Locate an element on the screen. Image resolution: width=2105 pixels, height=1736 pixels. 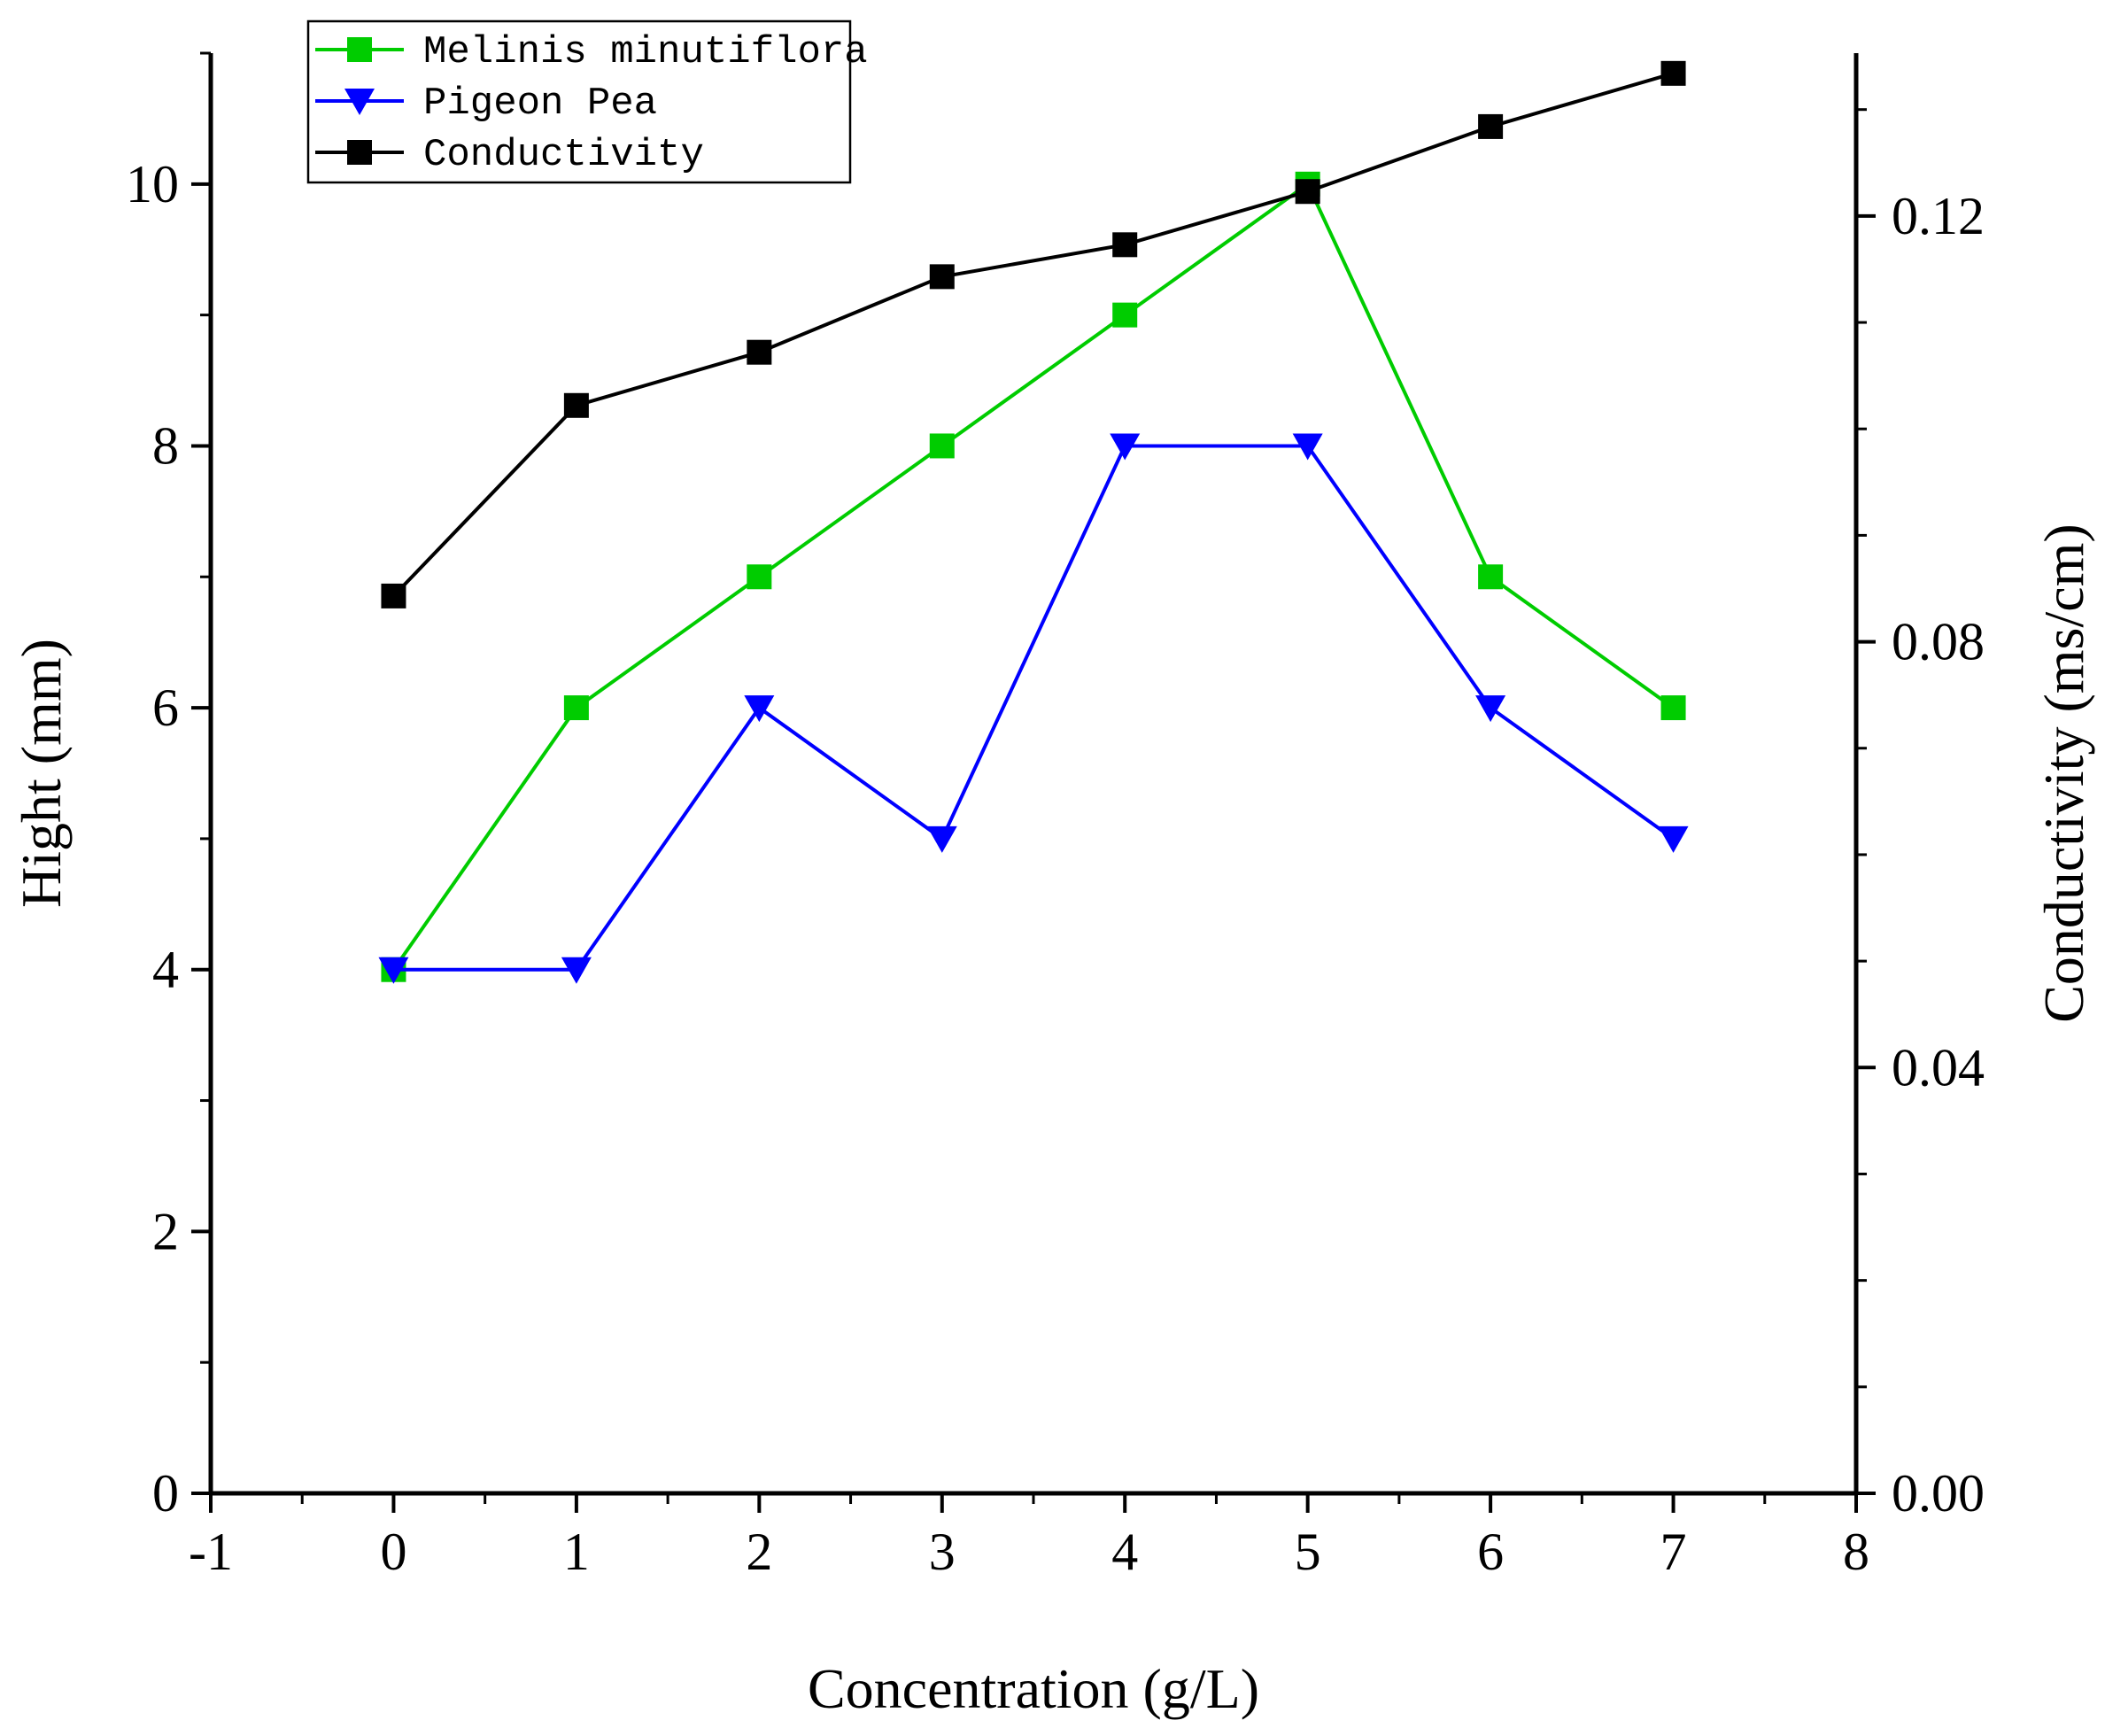
x-axis-title: Concentration (g/L) is located at coordinates (1033, 1688).